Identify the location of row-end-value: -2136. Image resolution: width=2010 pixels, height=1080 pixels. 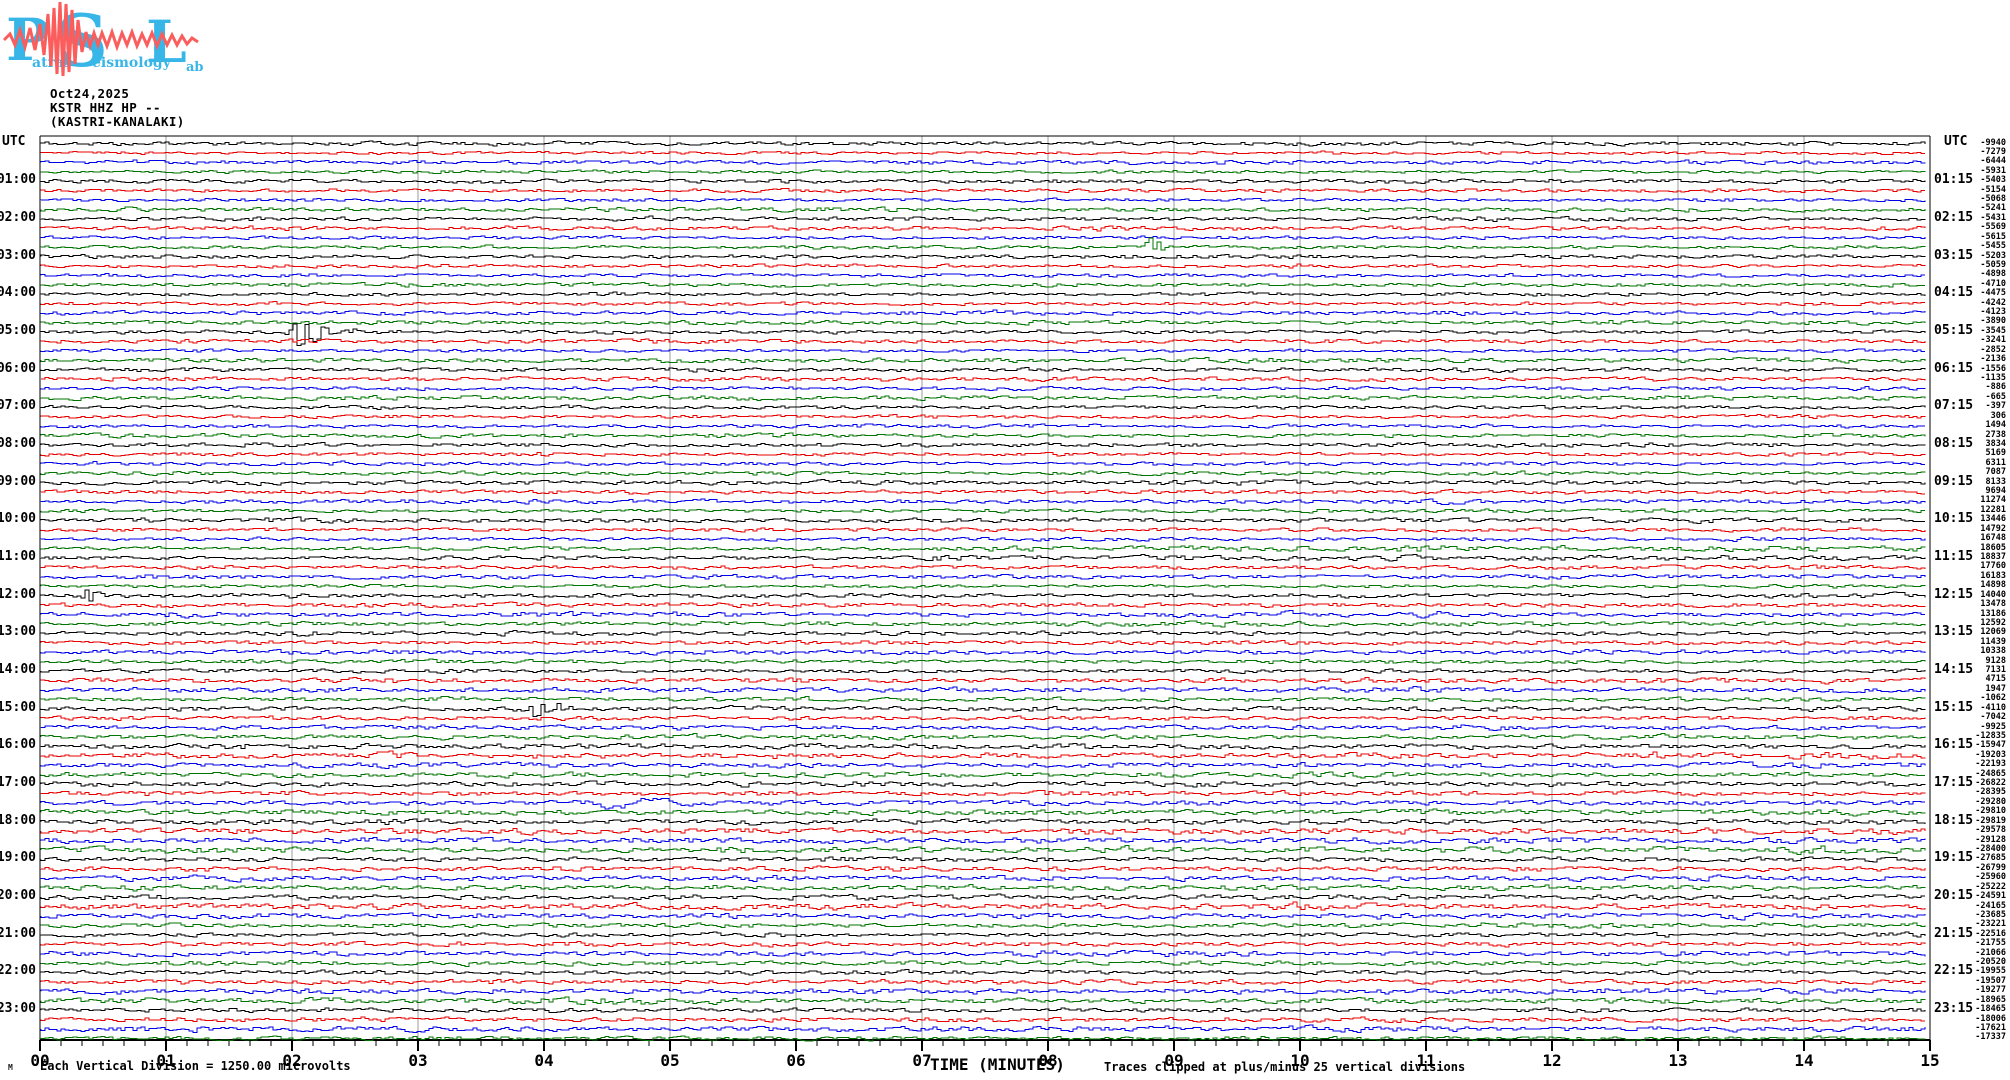
(1993, 359).